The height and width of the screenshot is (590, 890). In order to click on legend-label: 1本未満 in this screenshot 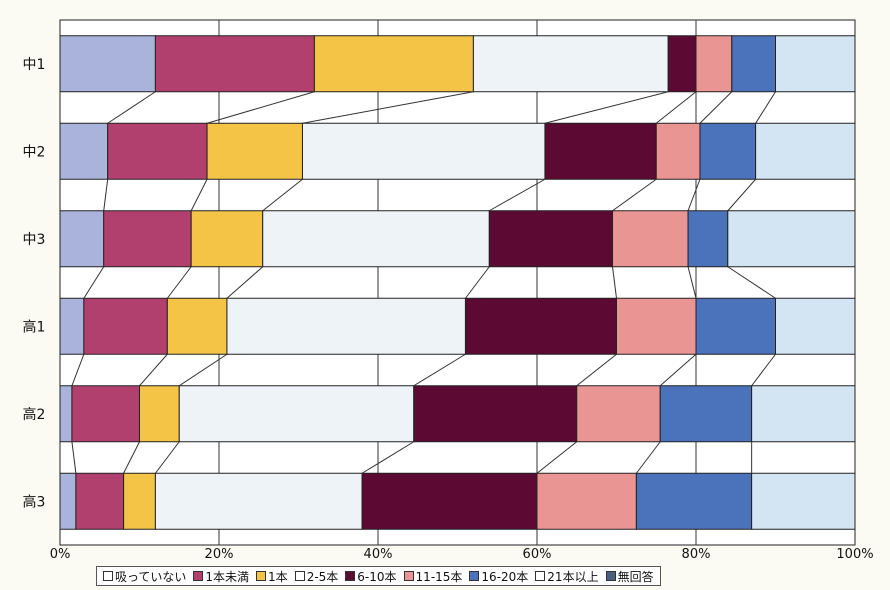, I will do `click(227, 576)`.